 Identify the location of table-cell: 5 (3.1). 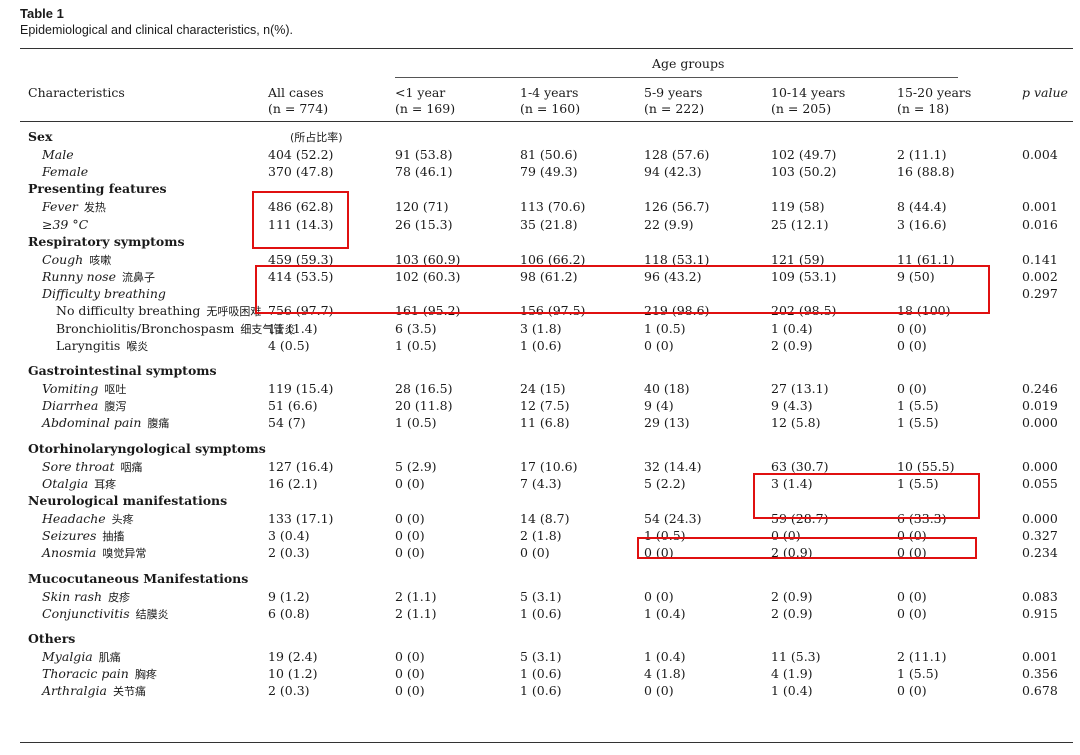
(541, 596).